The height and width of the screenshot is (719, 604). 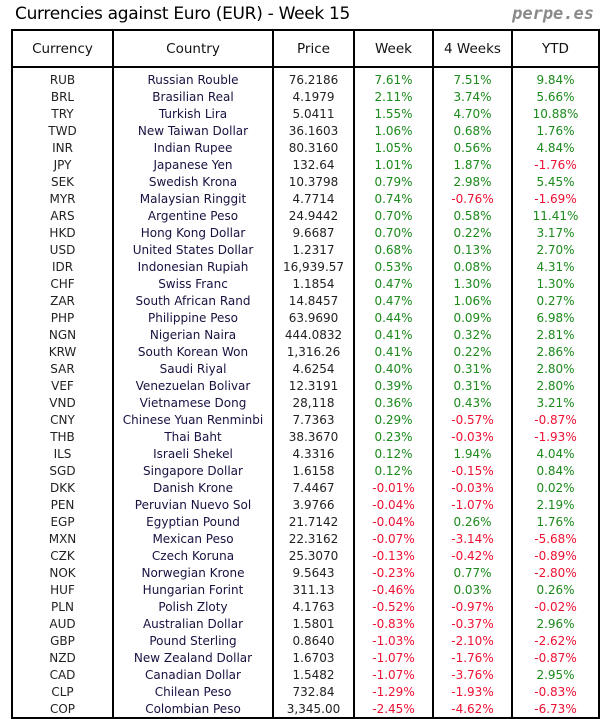 I want to click on cell-ytd: 2.96%, so click(x=555, y=623).